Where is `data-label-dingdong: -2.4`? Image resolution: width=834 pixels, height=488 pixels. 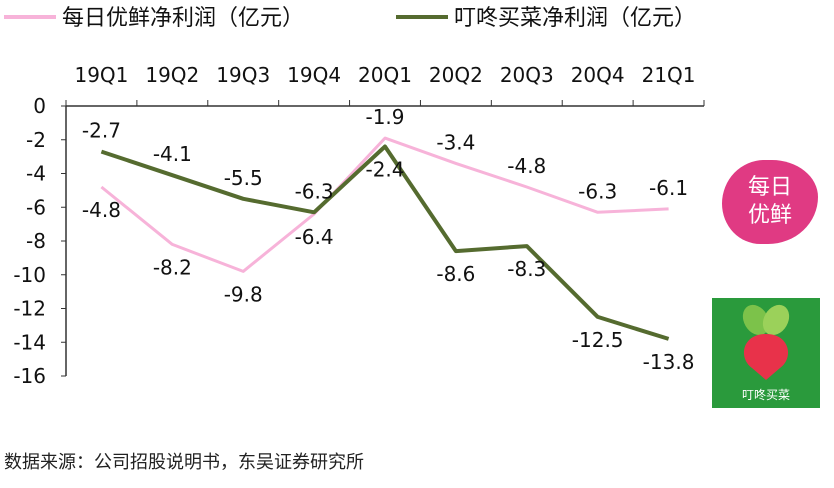
data-label-dingdong: -2.4 is located at coordinates (384, 170).